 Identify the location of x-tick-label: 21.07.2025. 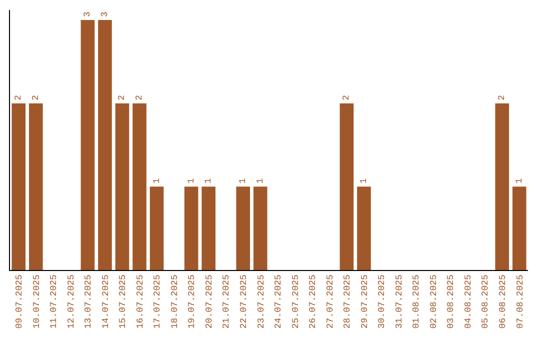
(227, 301).